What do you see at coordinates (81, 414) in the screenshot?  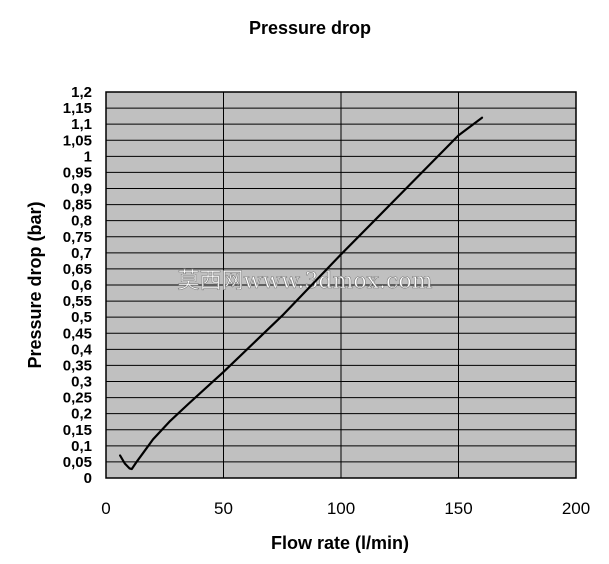 I see `y-tick-label: 0,2` at bounding box center [81, 414].